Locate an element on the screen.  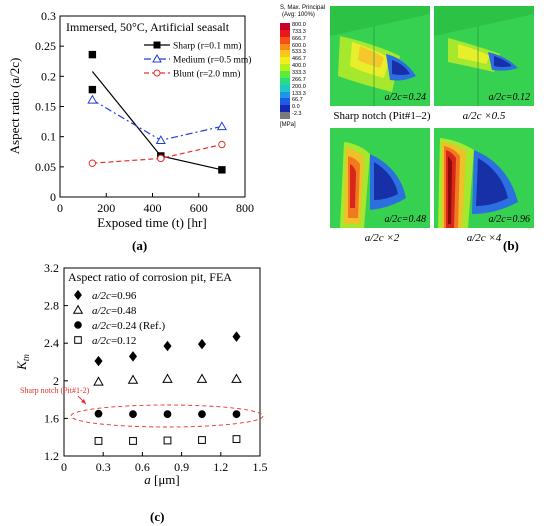
chart-a-ytick-label: 0.25 is located at coordinates (45, 46).